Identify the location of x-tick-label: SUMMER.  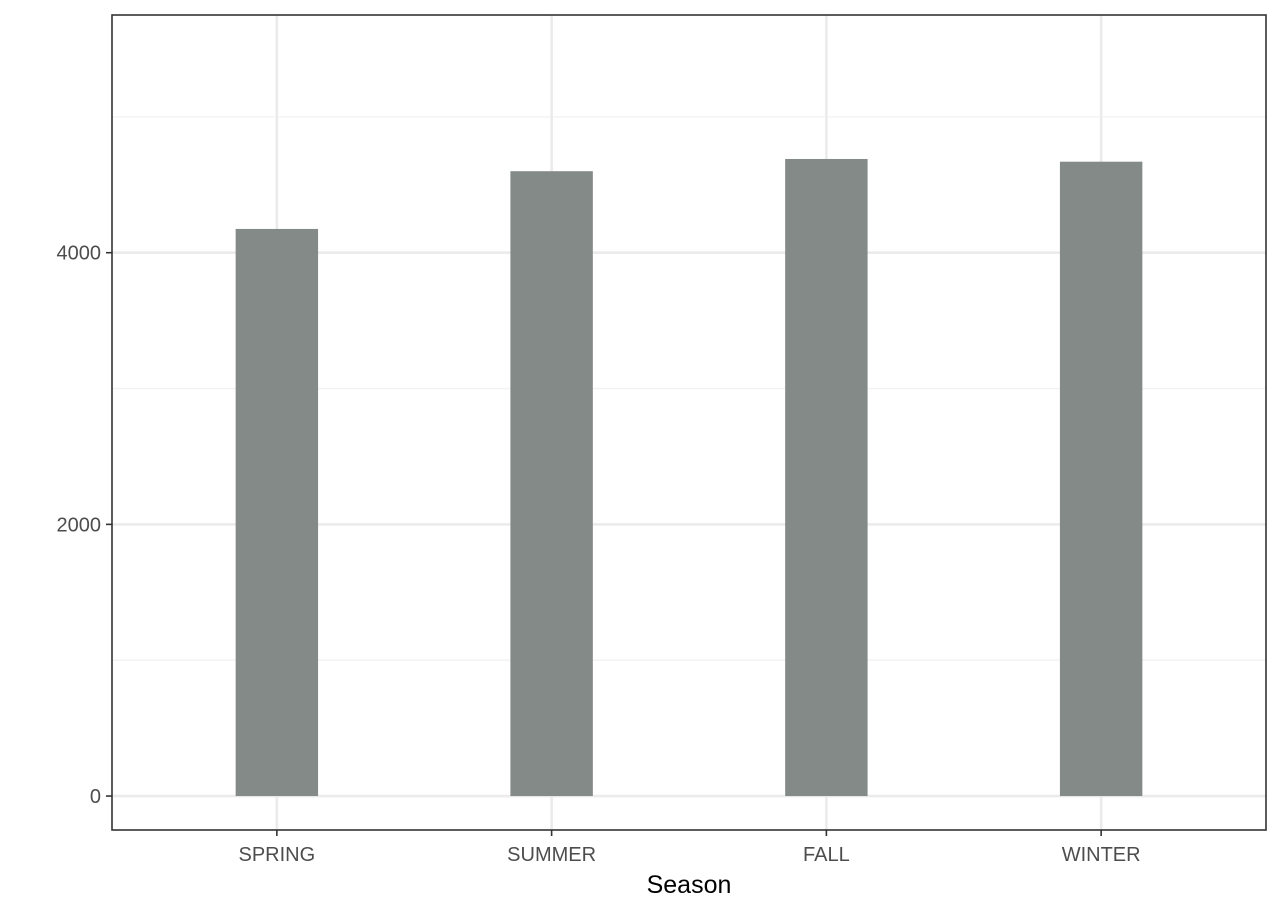
(551, 855).